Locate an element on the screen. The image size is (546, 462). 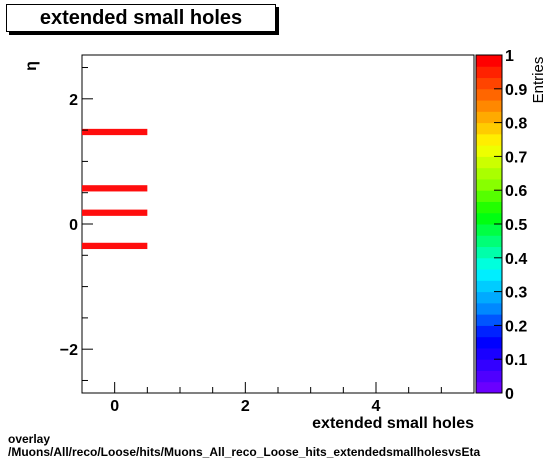
colorbar-tick-label: 0.5 is located at coordinates (516, 225).